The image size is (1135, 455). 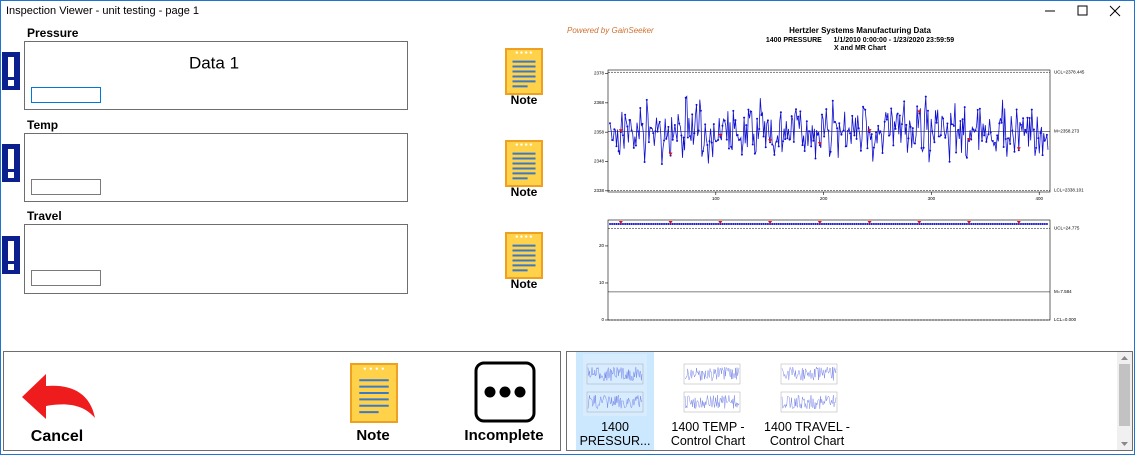 What do you see at coordinates (1124, 395) in the screenshot?
I see `scrollbar-thumb` at bounding box center [1124, 395].